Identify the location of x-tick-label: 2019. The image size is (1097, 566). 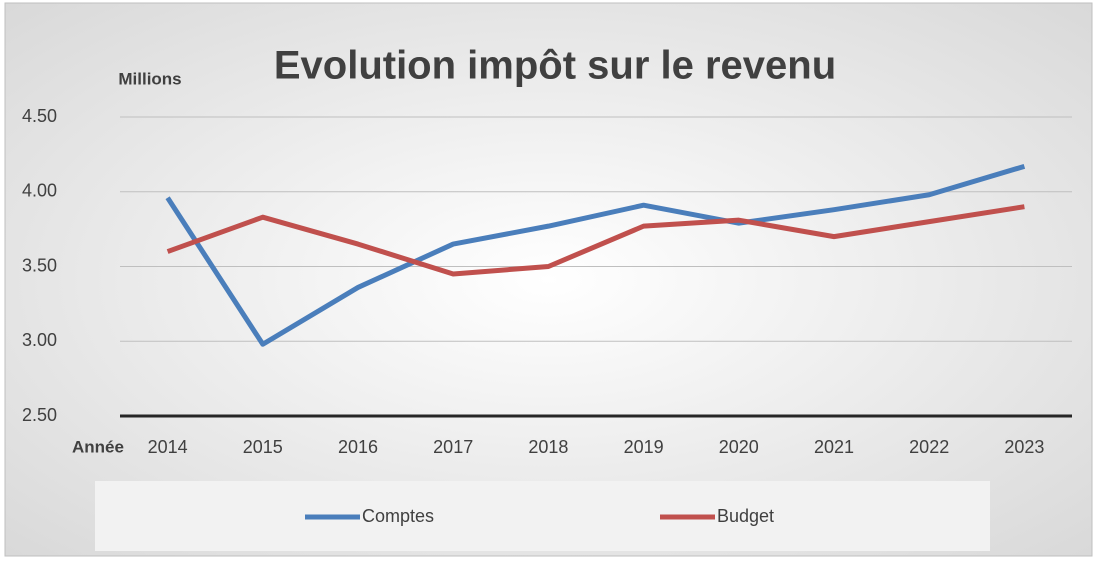
(644, 447).